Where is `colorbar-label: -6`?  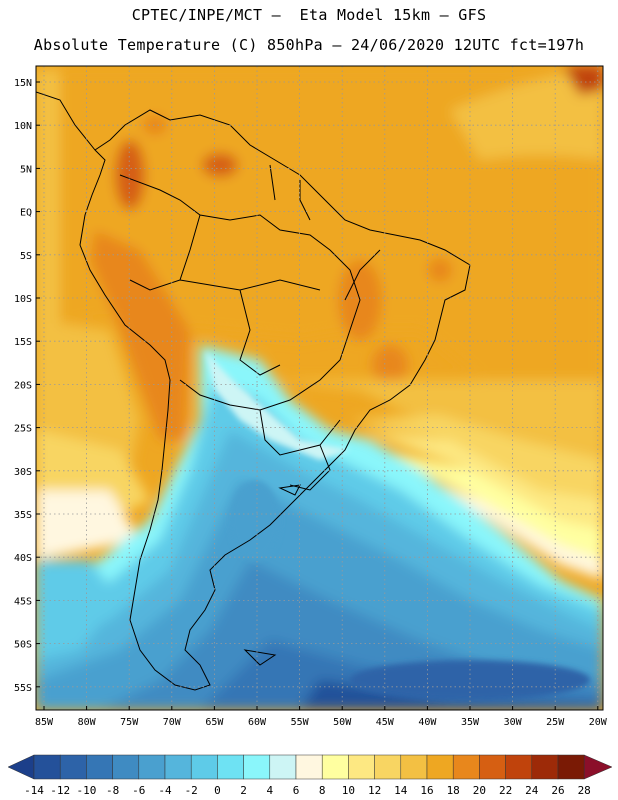
colorbar-label: -6 is located at coordinates (138, 790).